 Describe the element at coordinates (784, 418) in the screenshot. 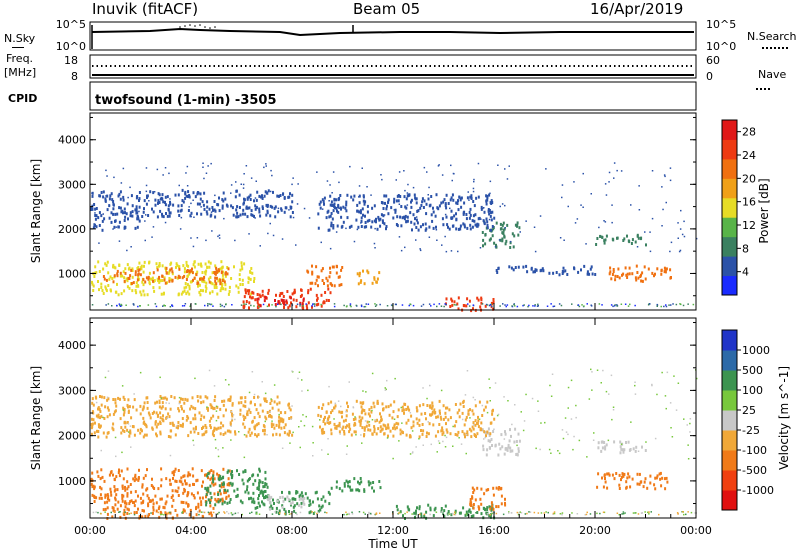

I see `velocity-colorbar-label: Velocity [m s^-1]` at that location.